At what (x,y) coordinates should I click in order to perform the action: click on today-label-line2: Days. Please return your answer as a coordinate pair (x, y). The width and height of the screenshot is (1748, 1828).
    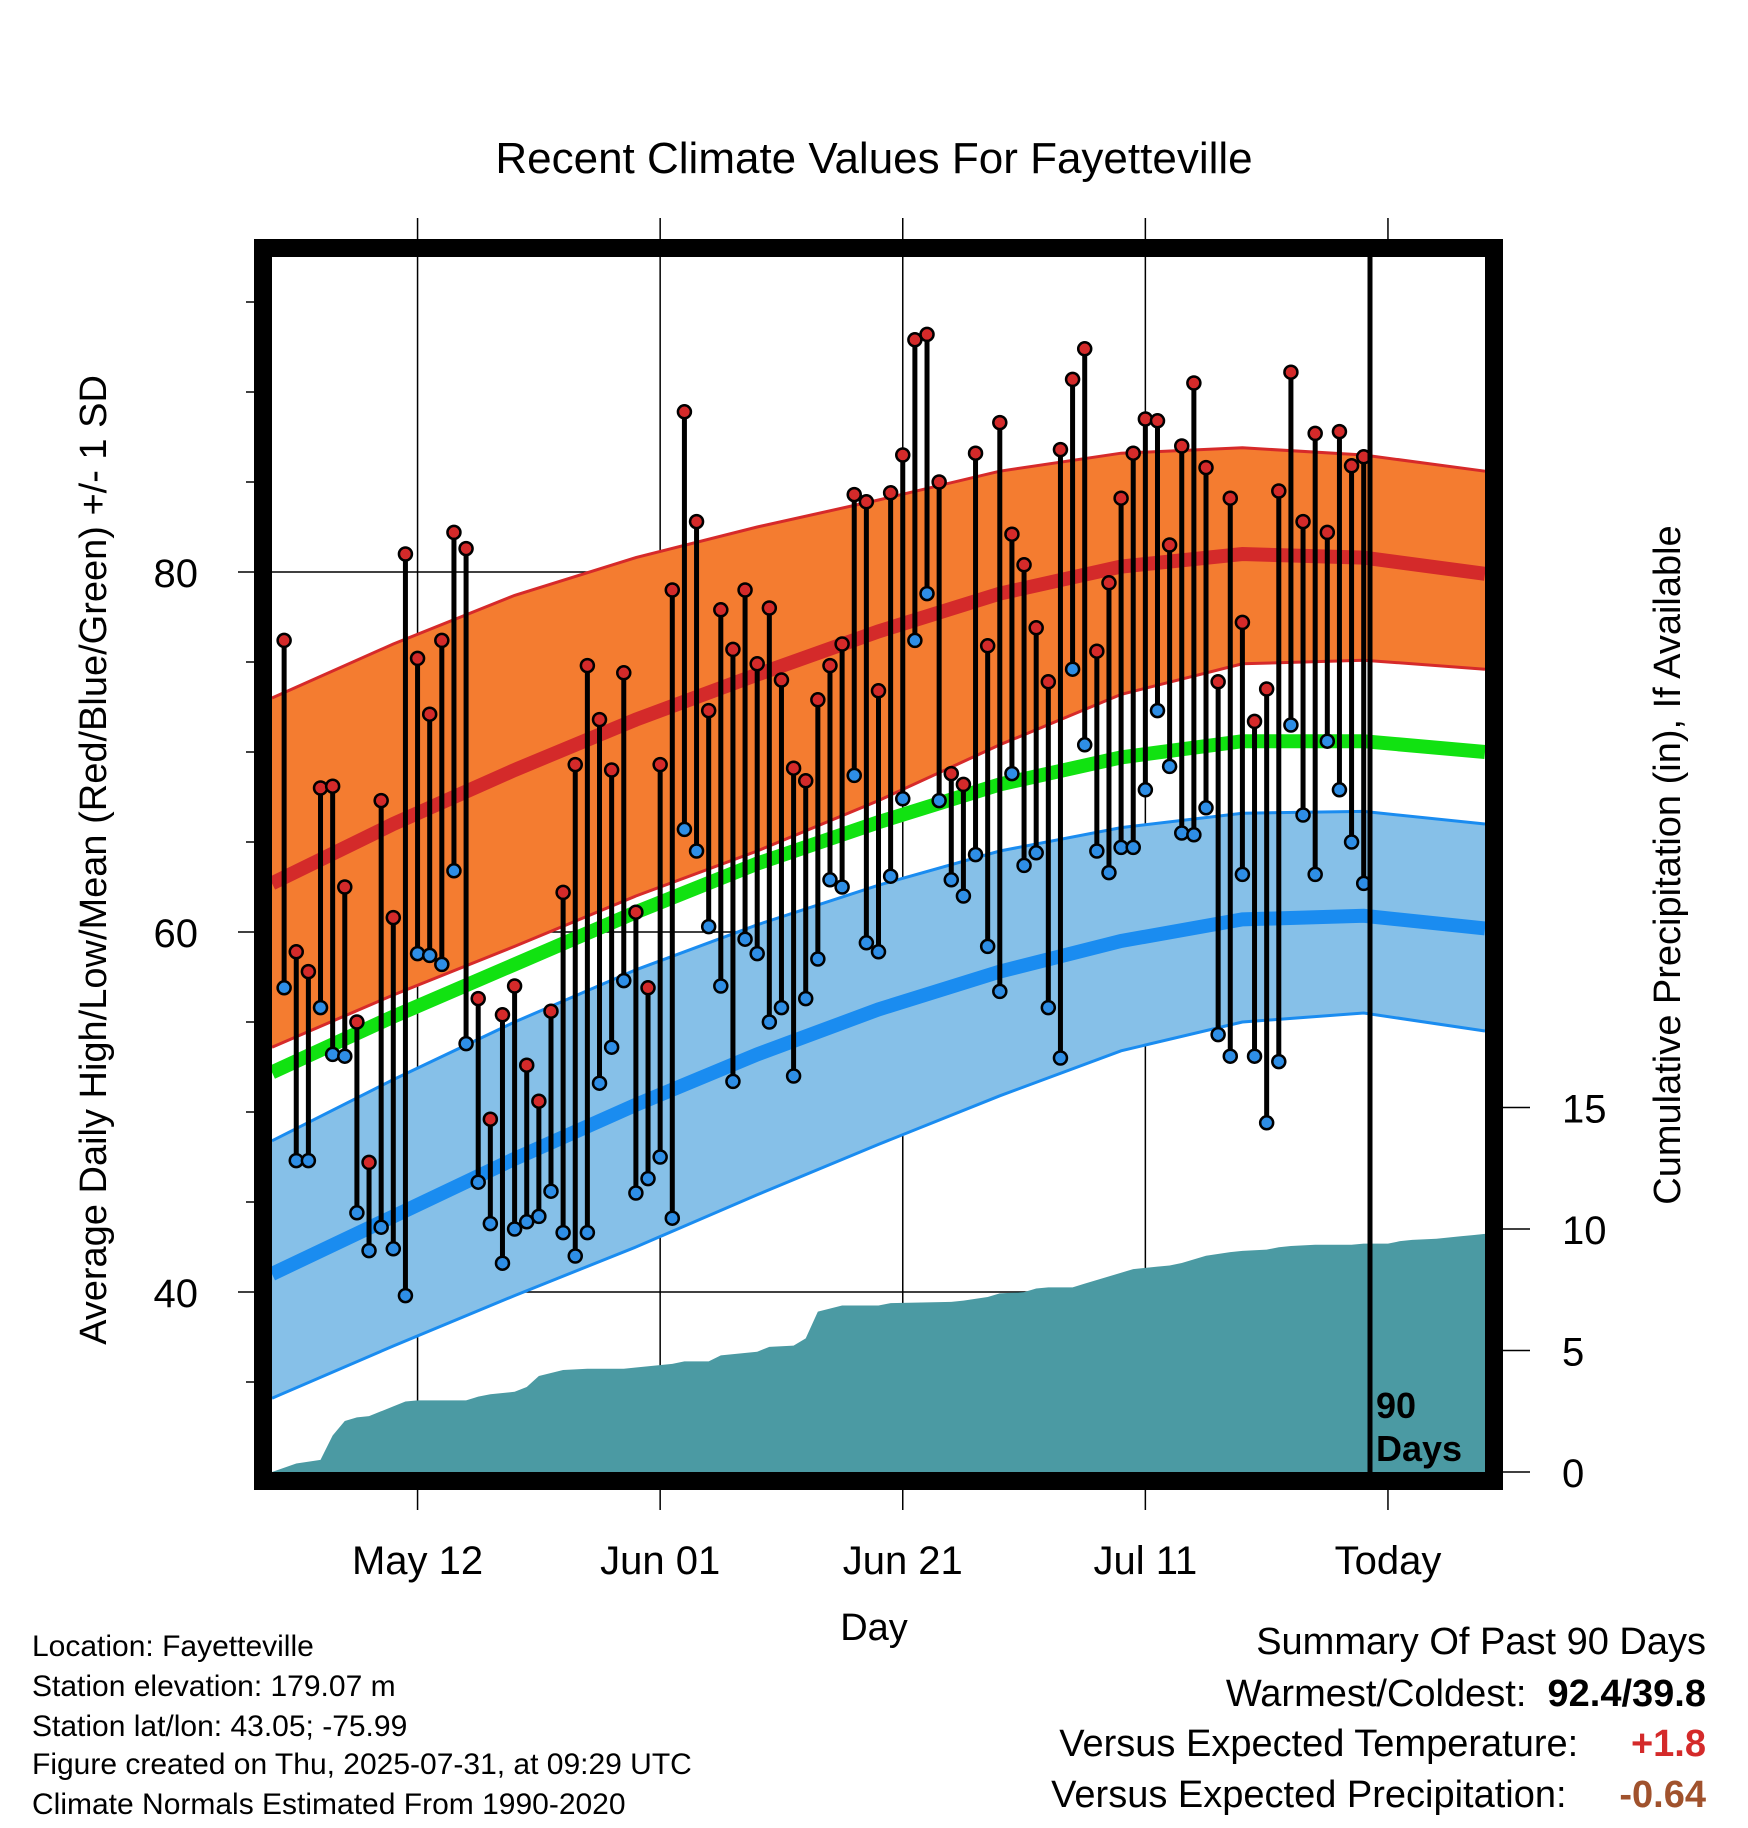
    Looking at the image, I should click on (1419, 1448).